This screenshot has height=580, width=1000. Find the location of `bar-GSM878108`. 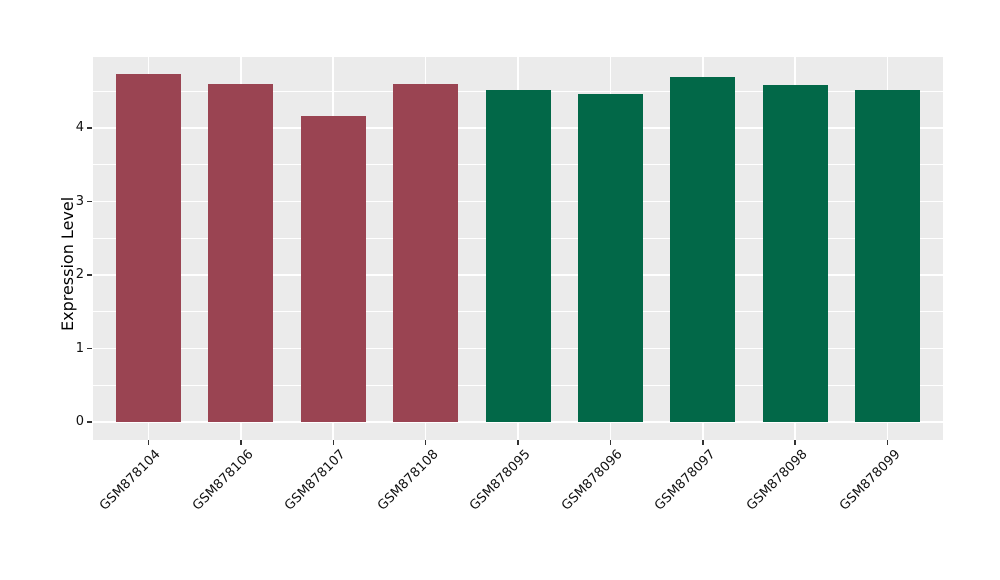

bar-GSM878108 is located at coordinates (426, 252).